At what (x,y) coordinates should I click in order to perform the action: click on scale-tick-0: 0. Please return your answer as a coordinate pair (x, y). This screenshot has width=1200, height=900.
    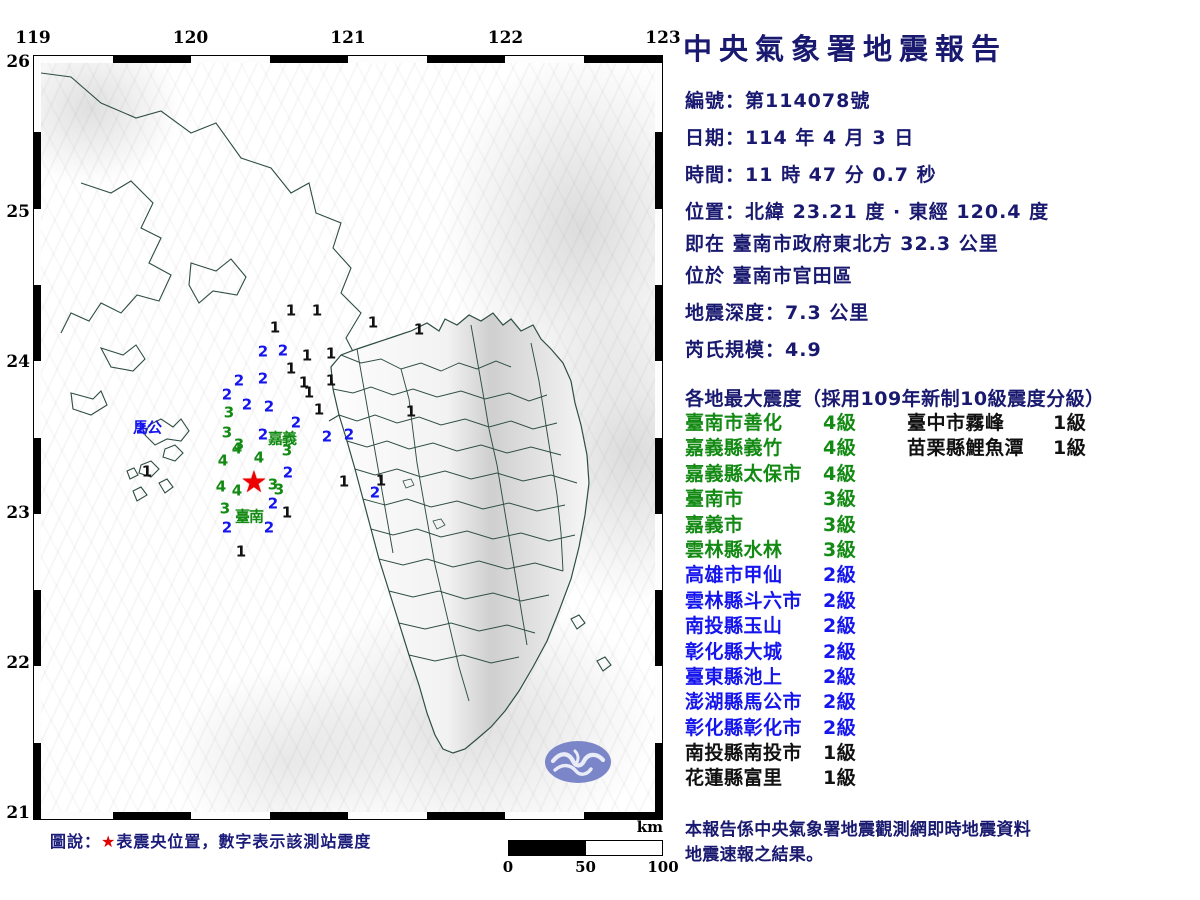
    Looking at the image, I should click on (508, 867).